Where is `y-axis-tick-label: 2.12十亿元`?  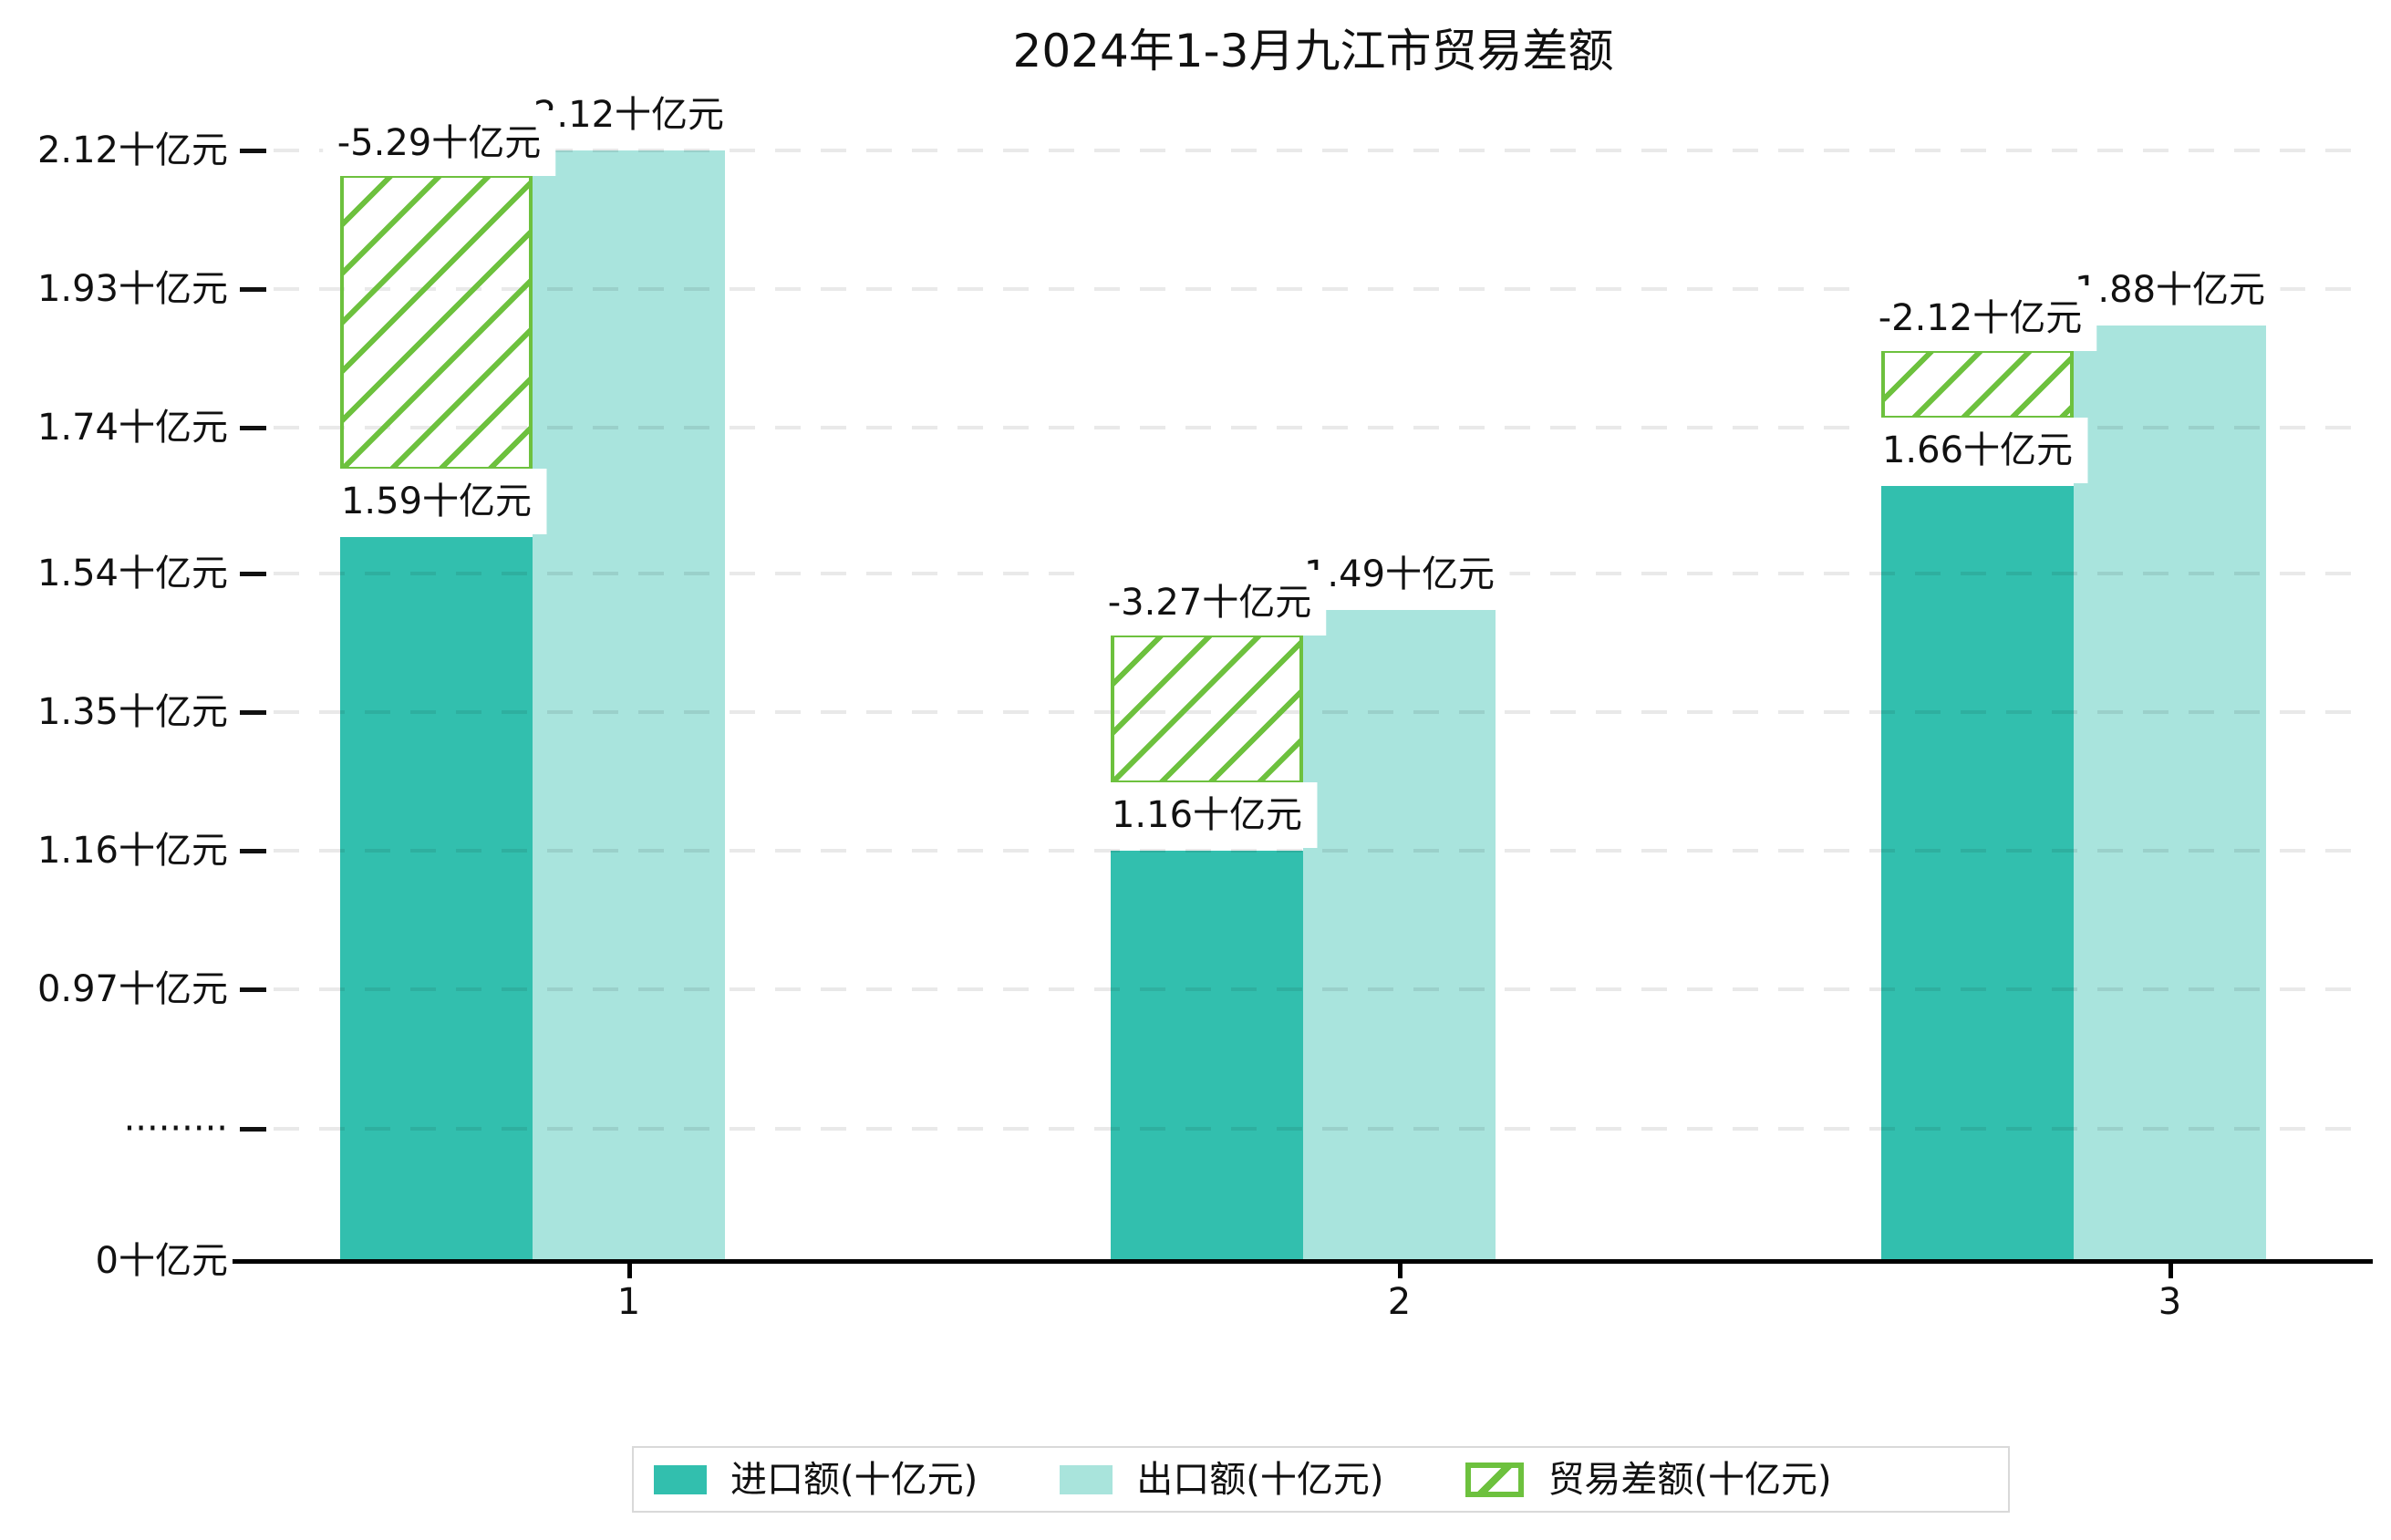
y-axis-tick-label: 2.12十亿元 is located at coordinates (132, 150).